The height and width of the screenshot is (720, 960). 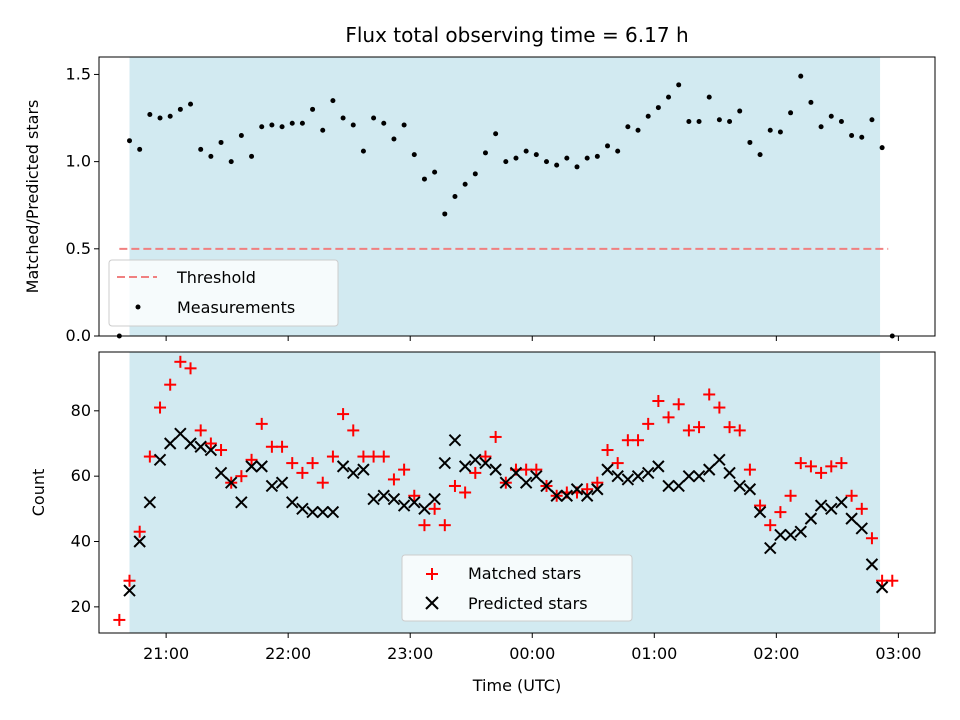 What do you see at coordinates (528, 603) in the screenshot?
I see `predicted-legend-label: Predicted stars` at bounding box center [528, 603].